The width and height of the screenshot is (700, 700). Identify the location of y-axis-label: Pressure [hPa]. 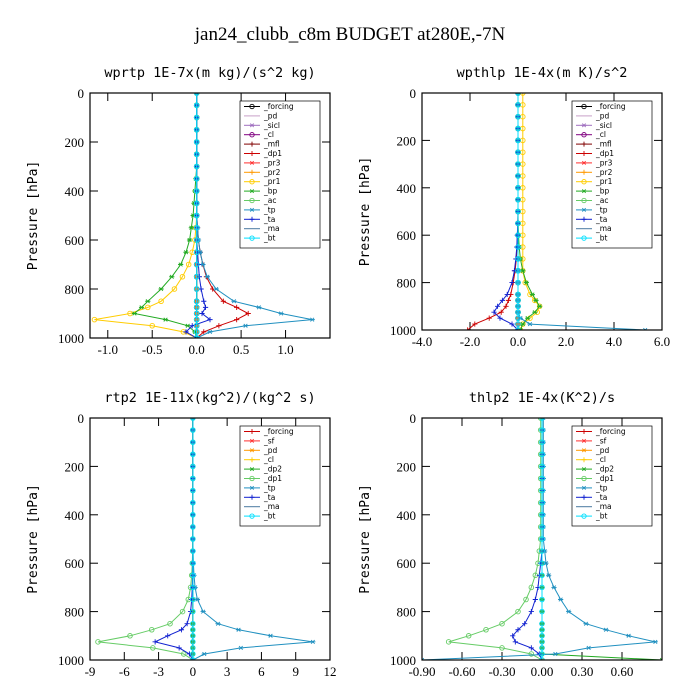
(365, 212).